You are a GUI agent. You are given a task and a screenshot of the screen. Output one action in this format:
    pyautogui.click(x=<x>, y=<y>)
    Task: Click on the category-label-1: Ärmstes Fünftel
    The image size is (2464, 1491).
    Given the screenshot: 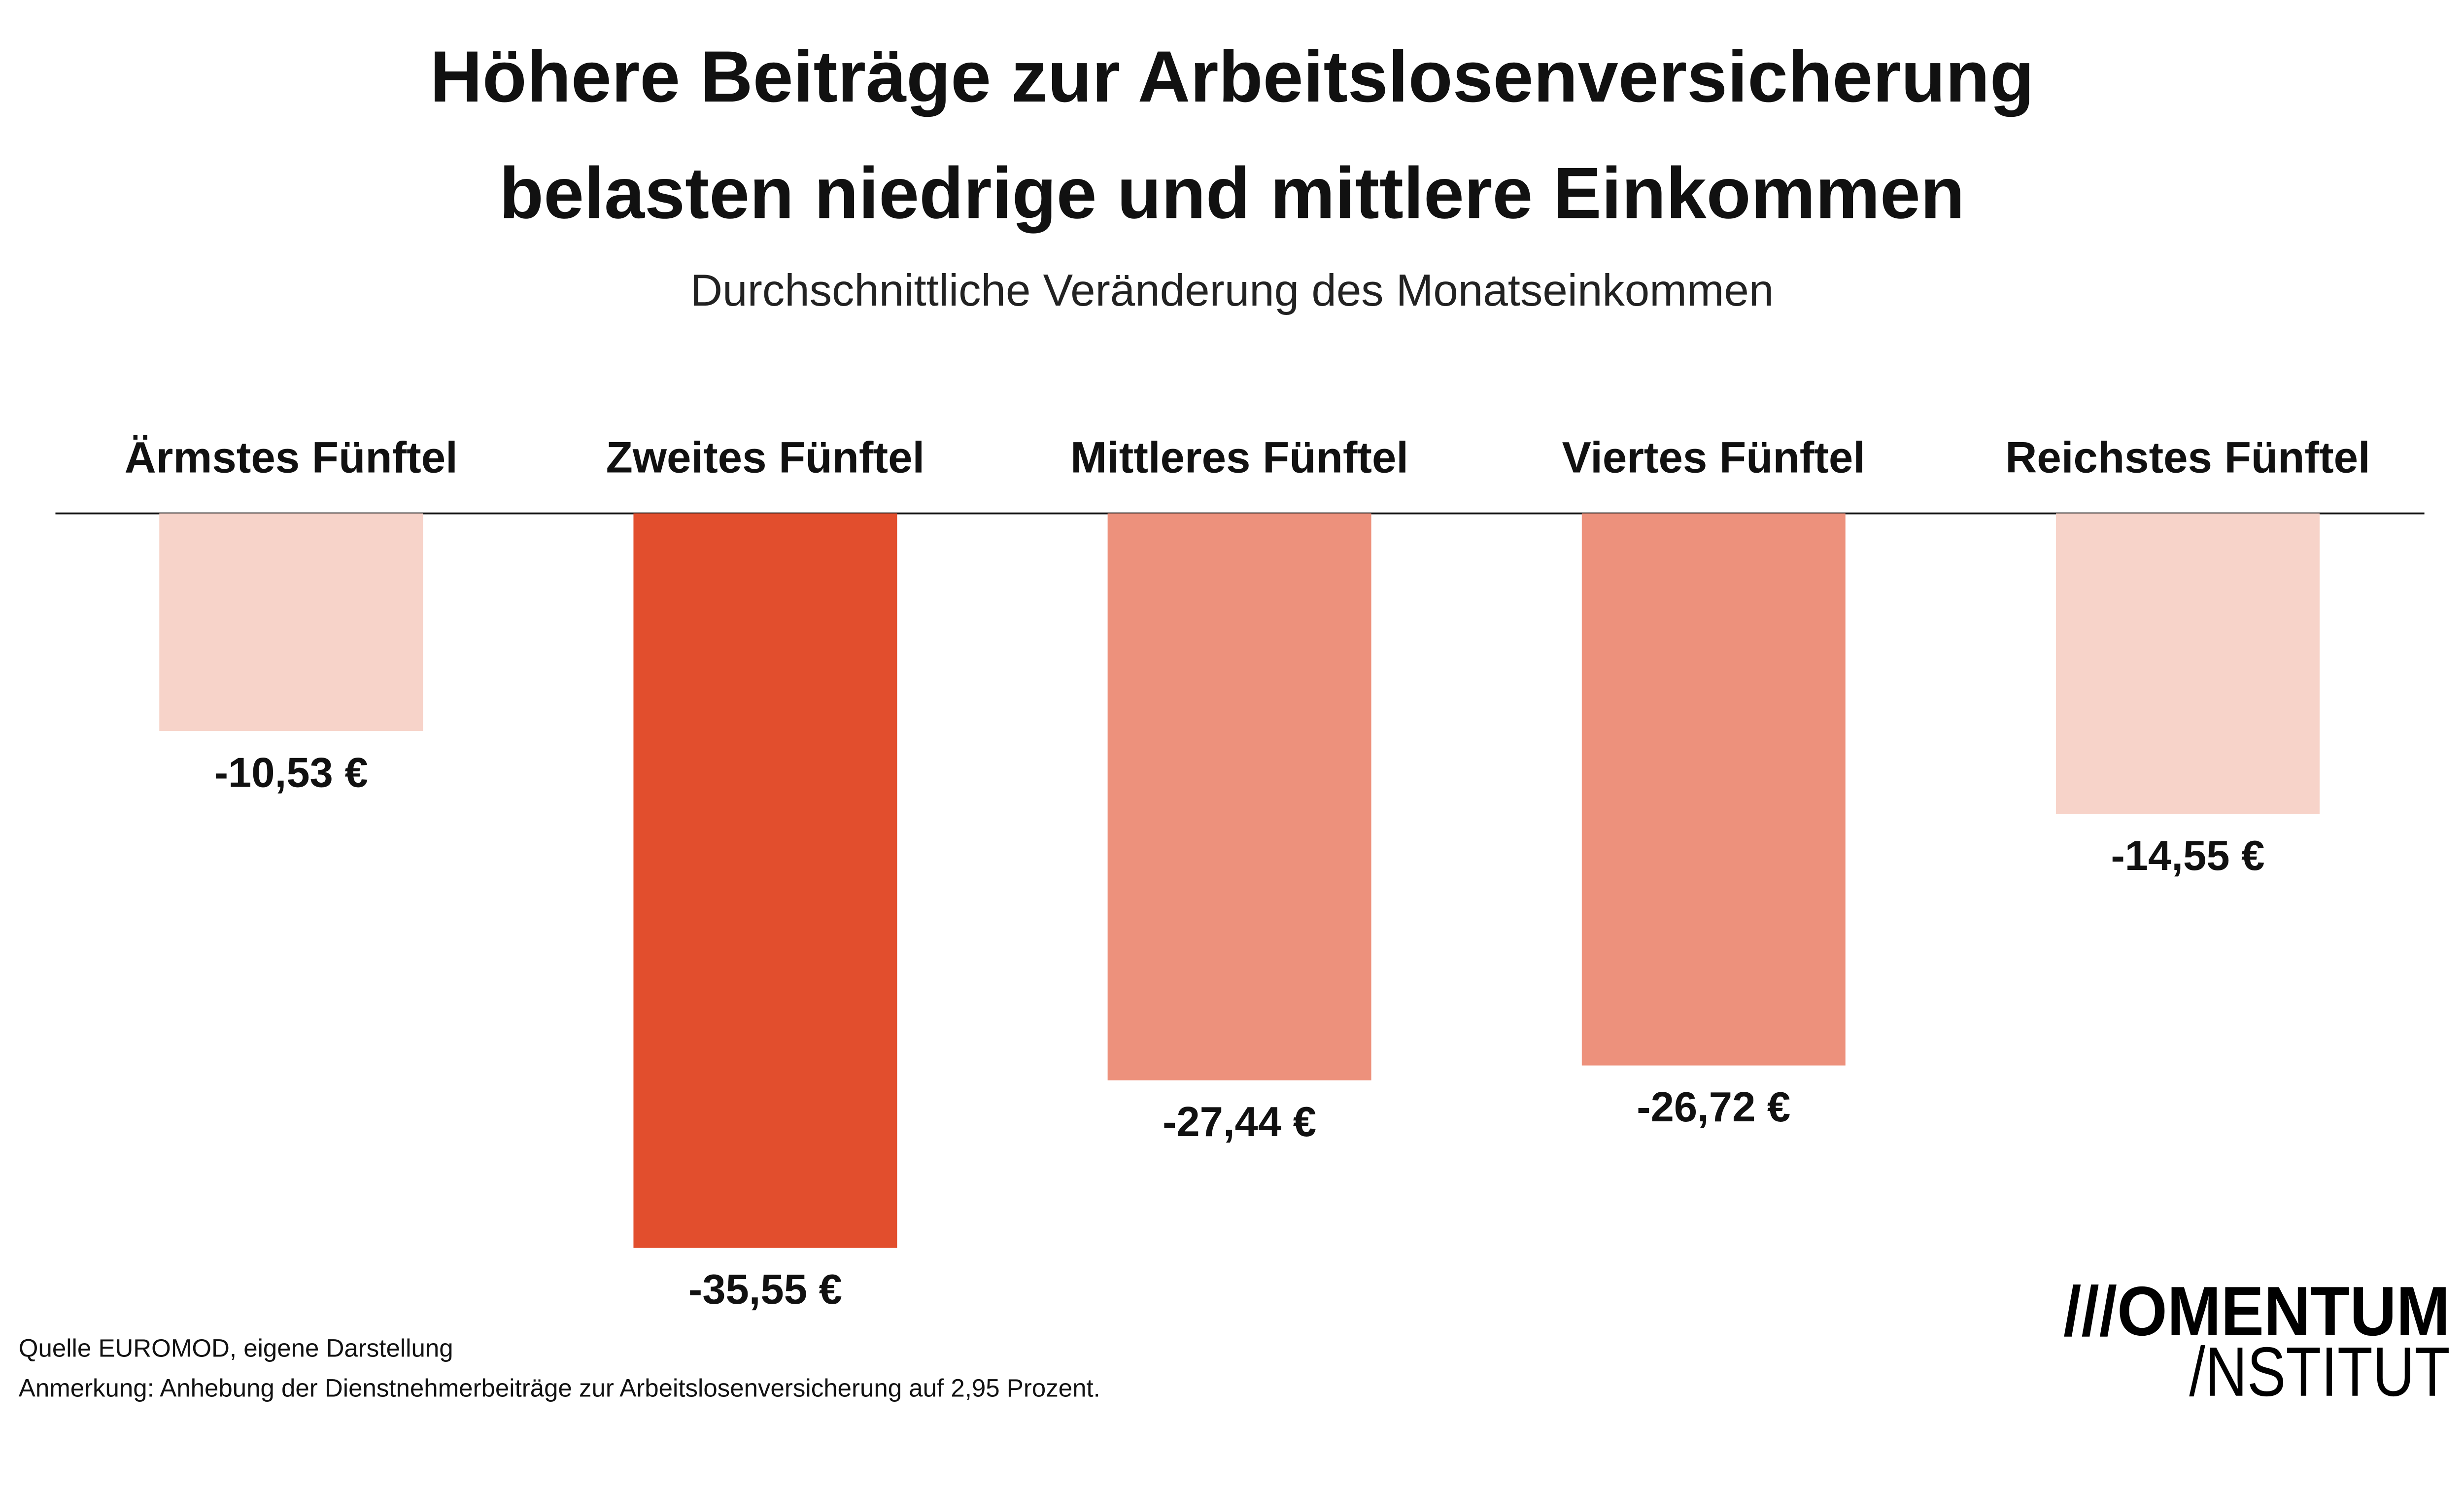 What is the action you would take?
    pyautogui.click(x=291, y=457)
    